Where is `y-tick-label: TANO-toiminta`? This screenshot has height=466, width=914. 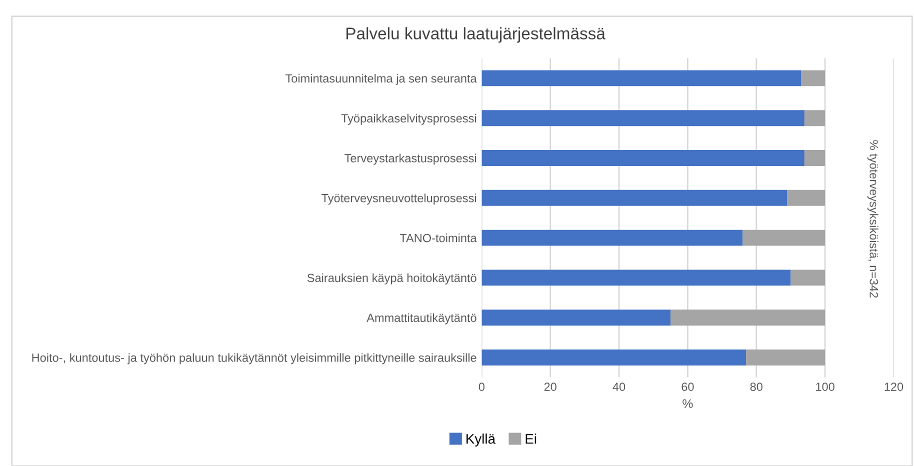 y-tick-label: TANO-toiminta is located at coordinates (438, 238).